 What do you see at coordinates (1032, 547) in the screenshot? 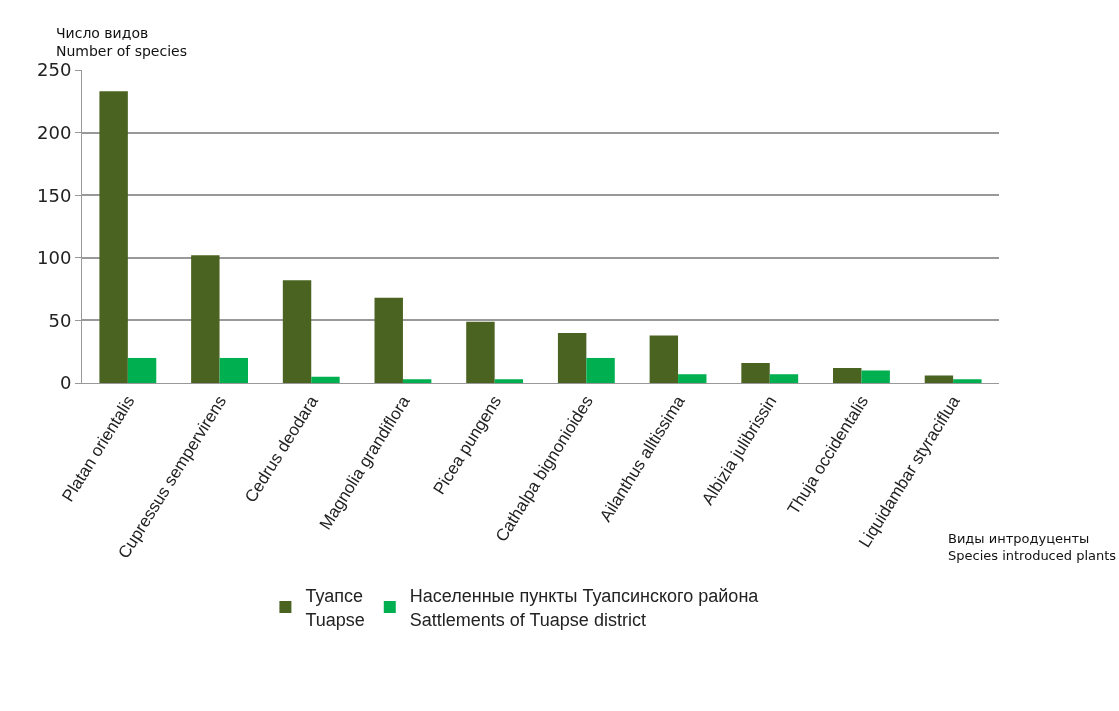
I see `x-axis-title: Виды интродуценты Species introduced plants` at bounding box center [1032, 547].